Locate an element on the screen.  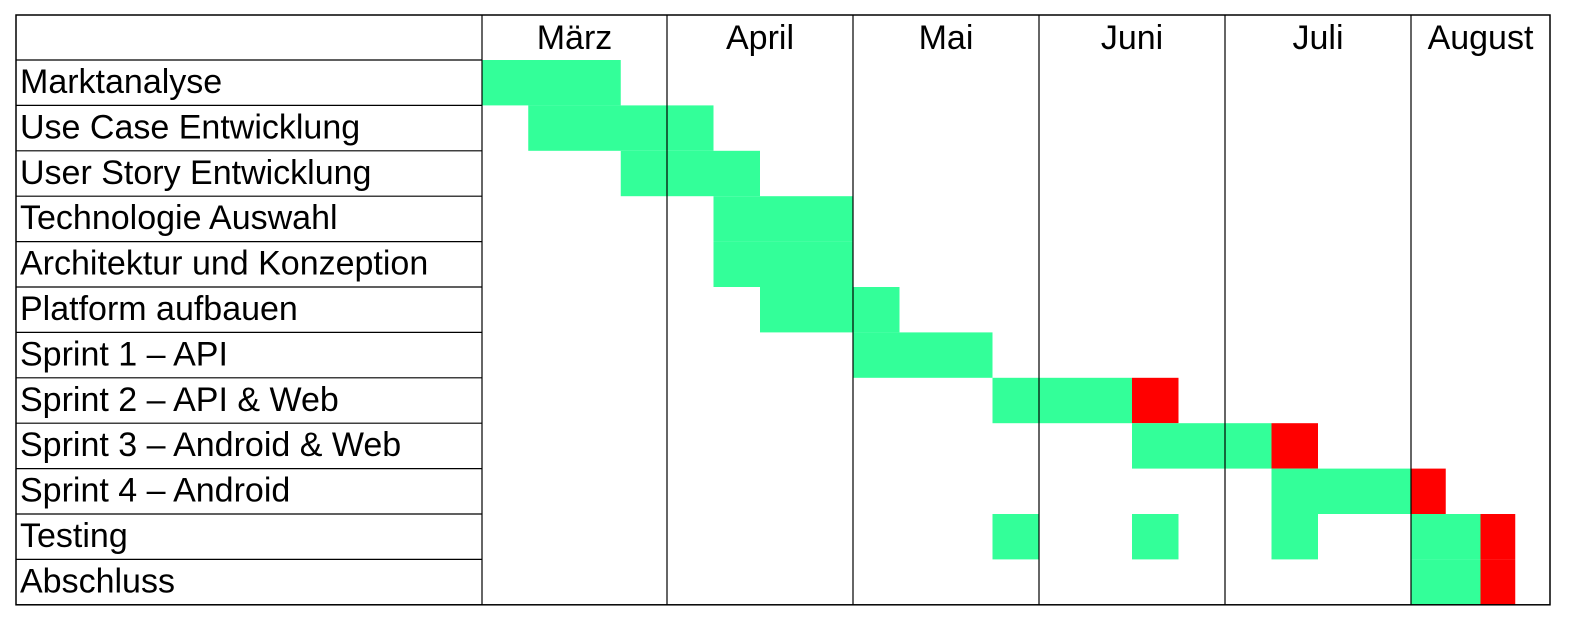
task-label: Architektur und Konzeption is located at coordinates (224, 264).